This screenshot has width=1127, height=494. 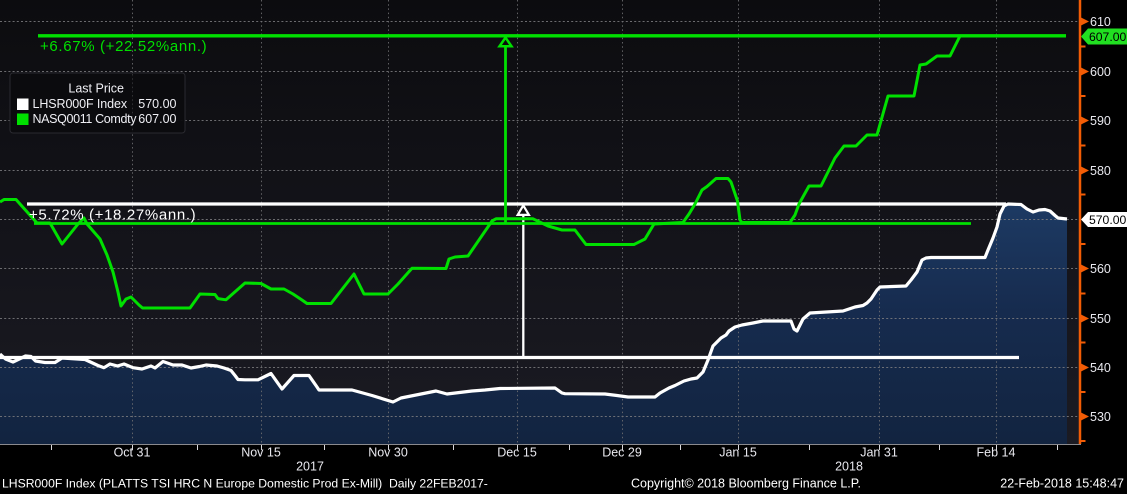 I want to click on svg-text: Jan 31, so click(x=879, y=453).